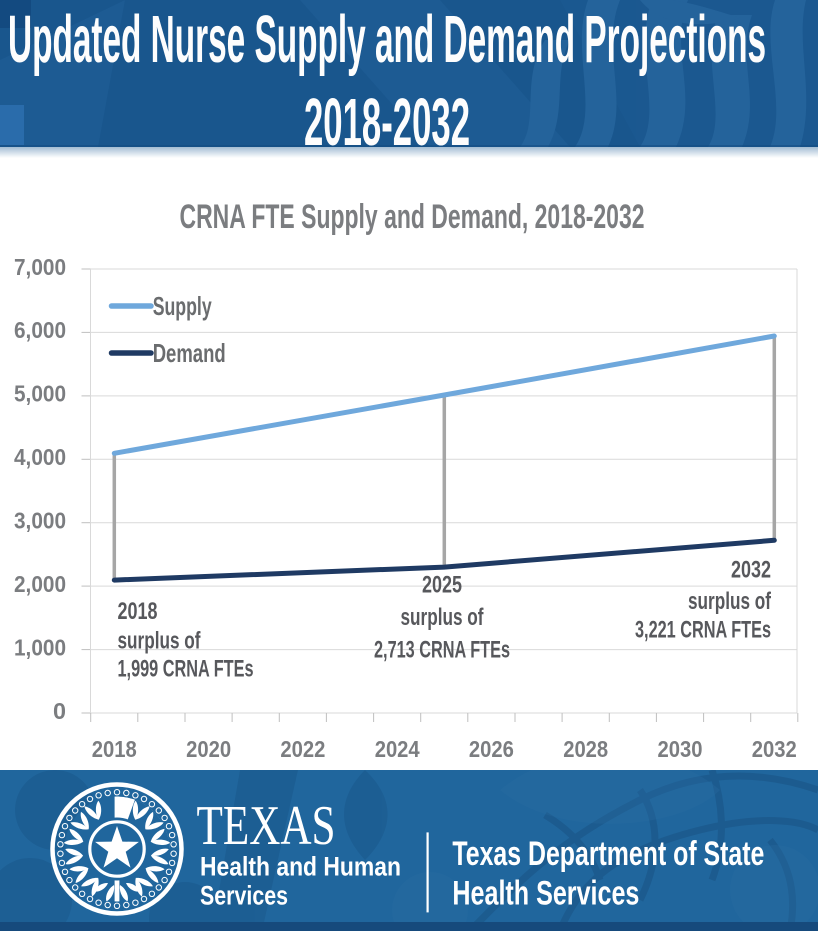 The width and height of the screenshot is (818, 936). What do you see at coordinates (40, 521) in the screenshot?
I see `svg-text: 3,000` at bounding box center [40, 521].